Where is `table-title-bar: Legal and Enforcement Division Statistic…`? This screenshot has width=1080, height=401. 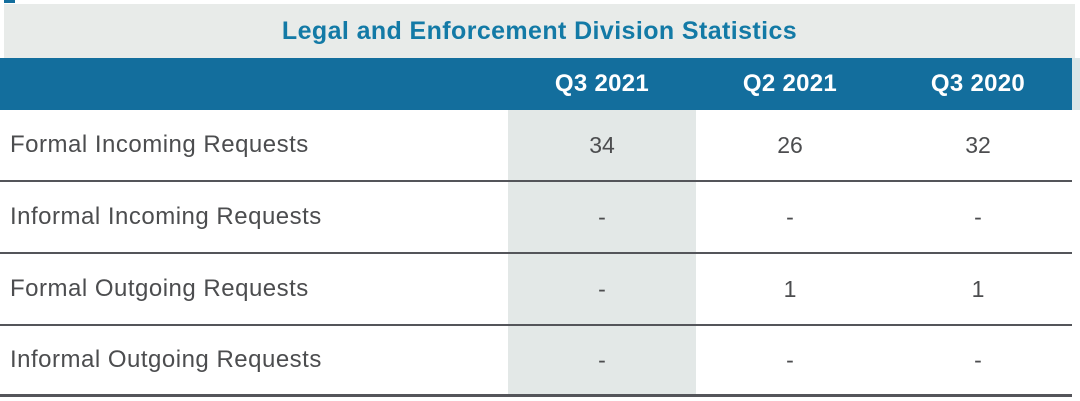
table-title-bar: Legal and Enforcement Division Statistic… is located at coordinates (539, 31).